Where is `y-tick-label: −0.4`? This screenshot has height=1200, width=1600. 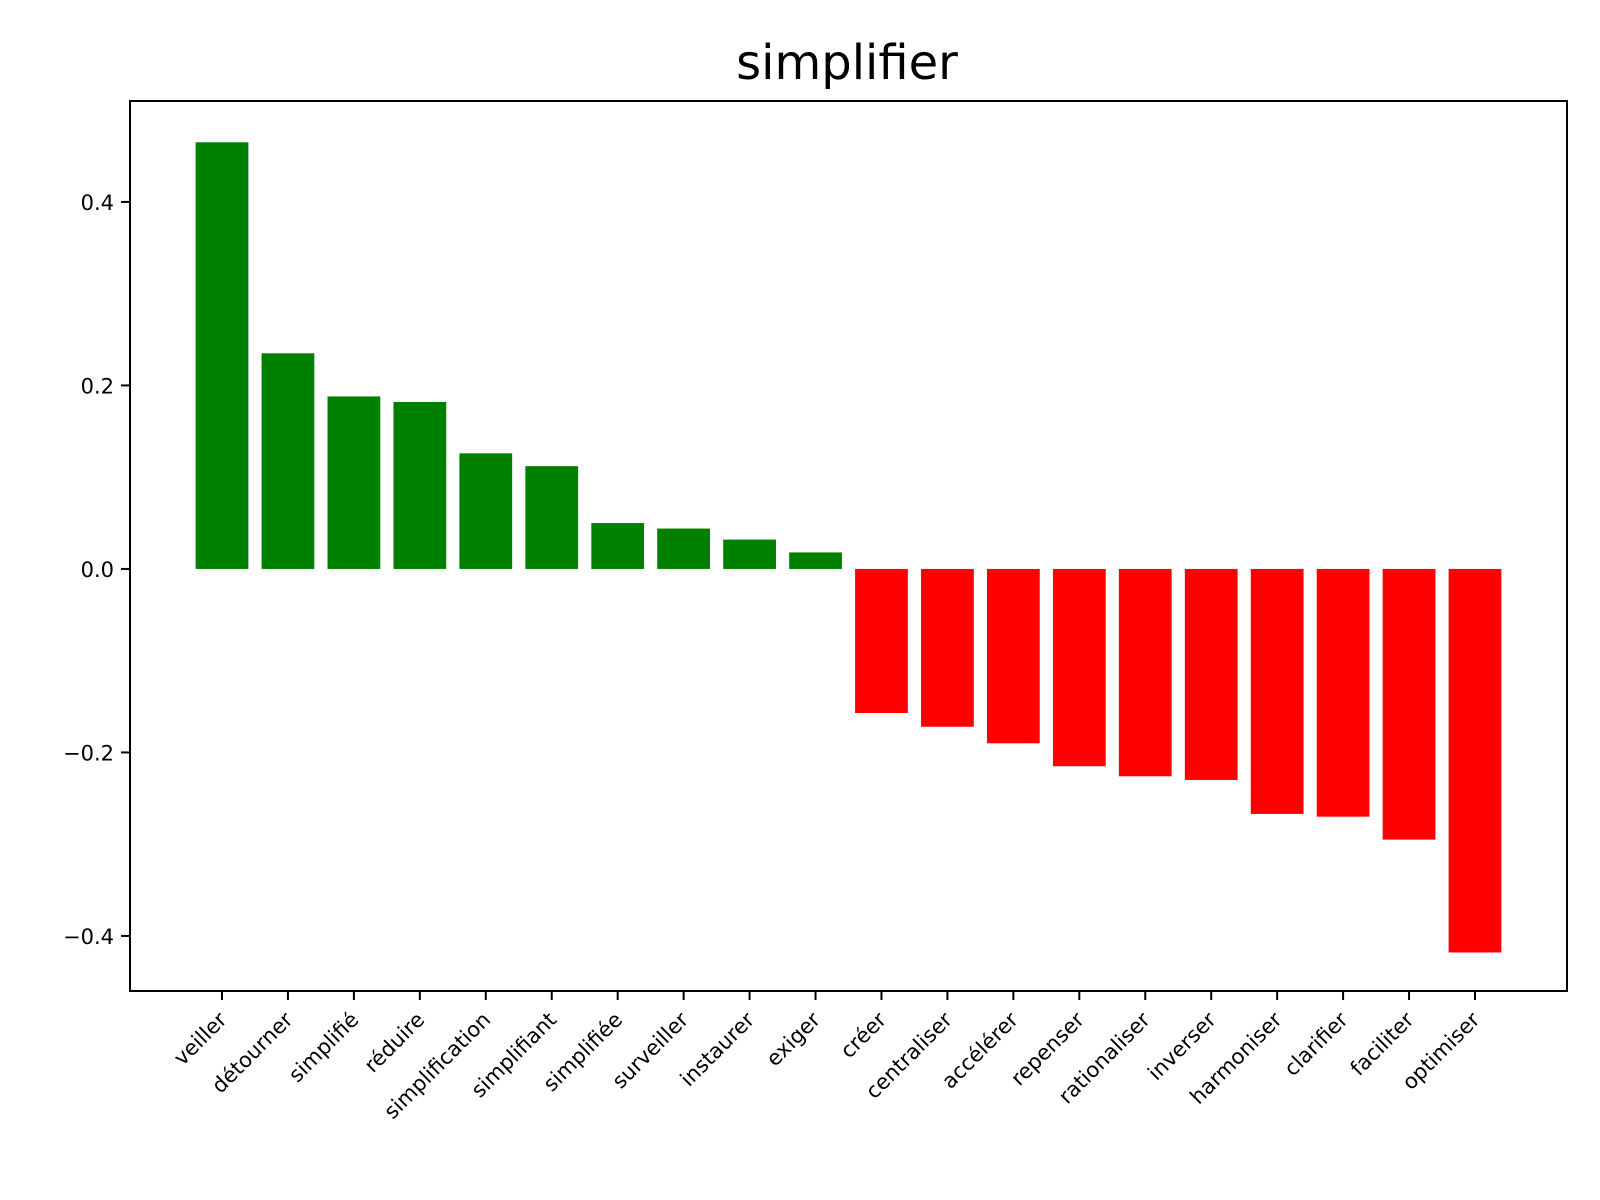
y-tick-label: −0.4 is located at coordinates (88, 937).